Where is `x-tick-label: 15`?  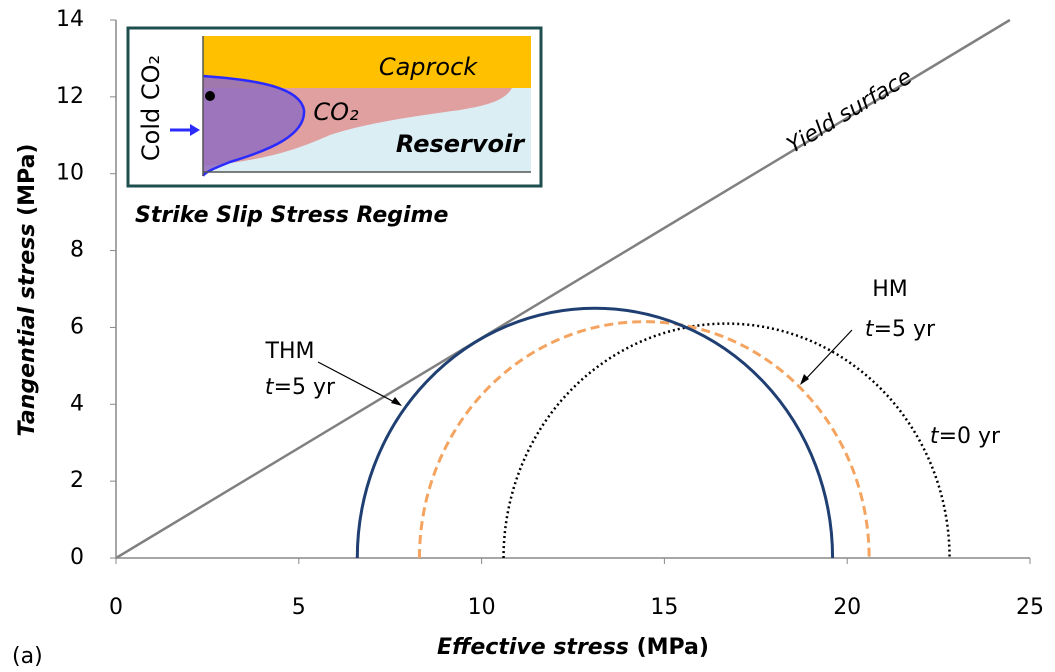
x-tick-label: 15 is located at coordinates (664, 607).